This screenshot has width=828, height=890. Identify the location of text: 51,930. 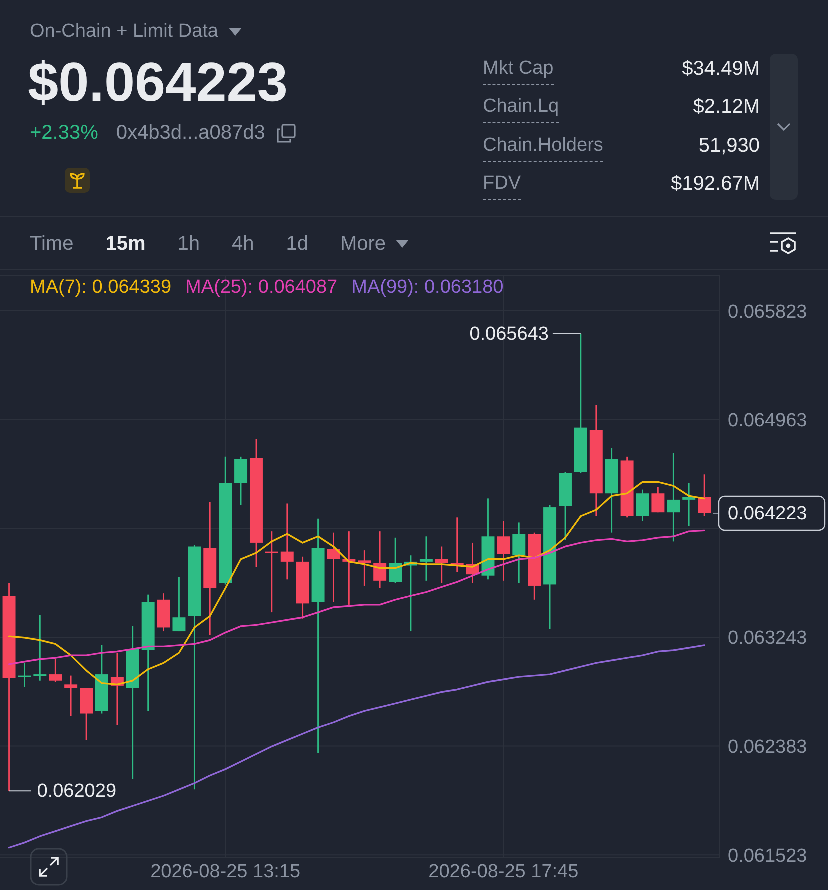
(729, 146).